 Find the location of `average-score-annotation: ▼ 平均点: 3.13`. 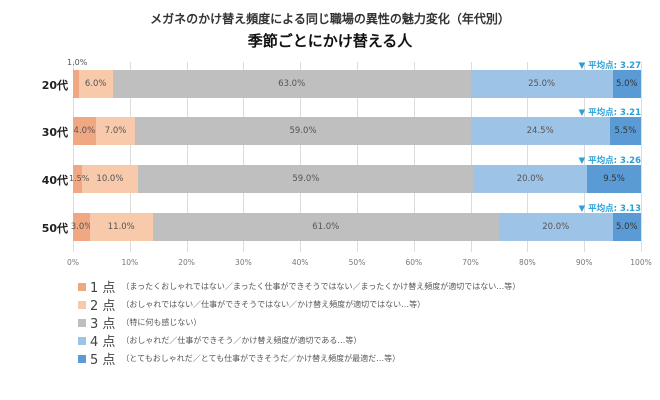

average-score-annotation: ▼ 平均点: 3.13 is located at coordinates (609, 209).